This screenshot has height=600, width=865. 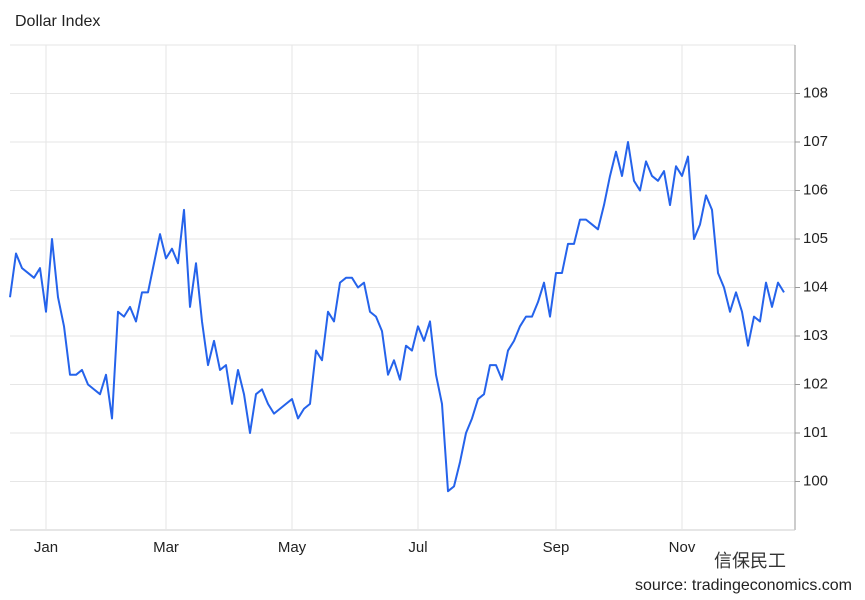 What do you see at coordinates (166, 547) in the screenshot?
I see `x-tick-label: Mar` at bounding box center [166, 547].